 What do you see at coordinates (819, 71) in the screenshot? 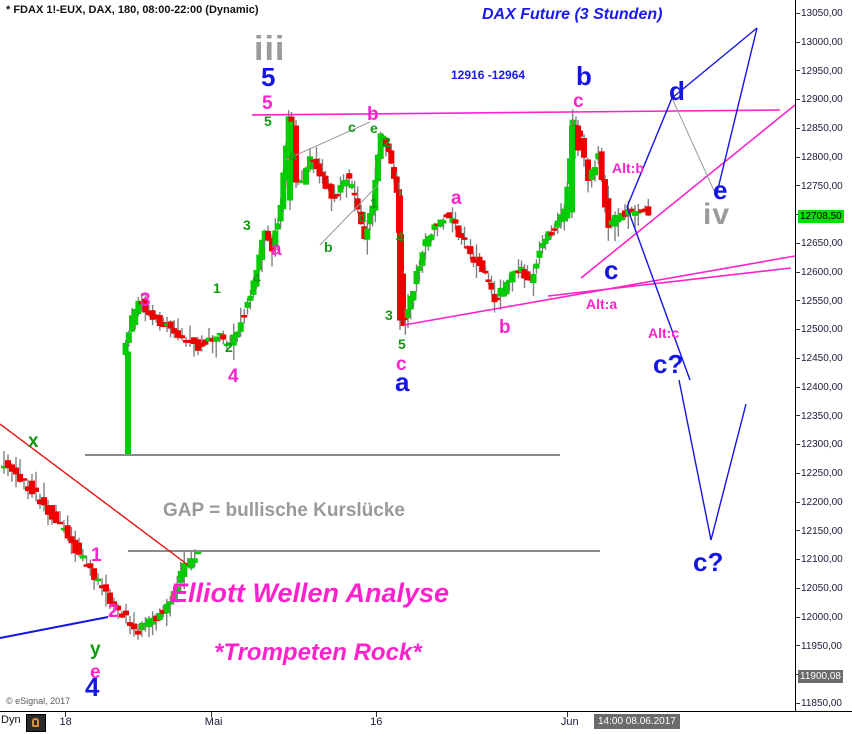
I see `price-tick: 12950,00` at bounding box center [819, 71].